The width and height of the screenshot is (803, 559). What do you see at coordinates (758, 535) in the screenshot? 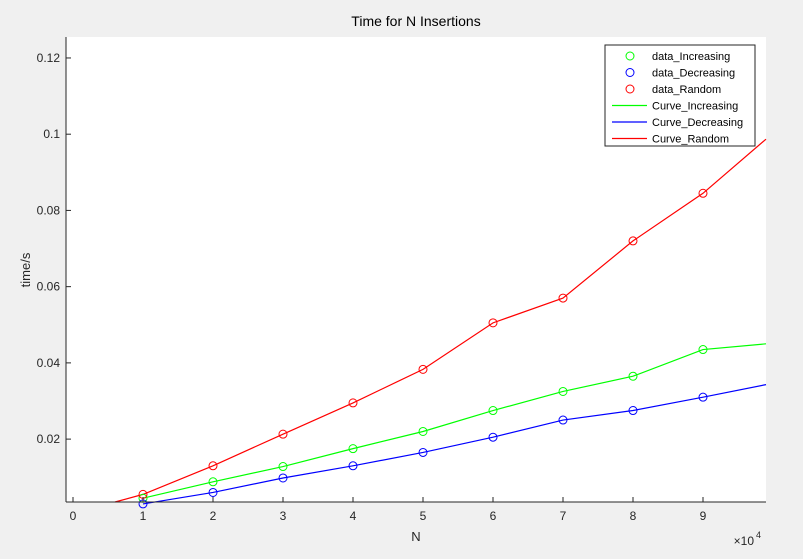
I see `x-exponent-power: 4` at bounding box center [758, 535].